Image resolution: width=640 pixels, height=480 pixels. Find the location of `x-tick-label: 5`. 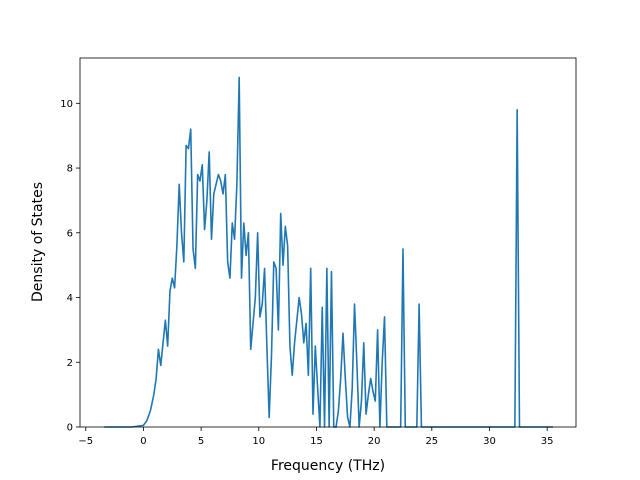

x-tick-label: 5 is located at coordinates (201, 441).